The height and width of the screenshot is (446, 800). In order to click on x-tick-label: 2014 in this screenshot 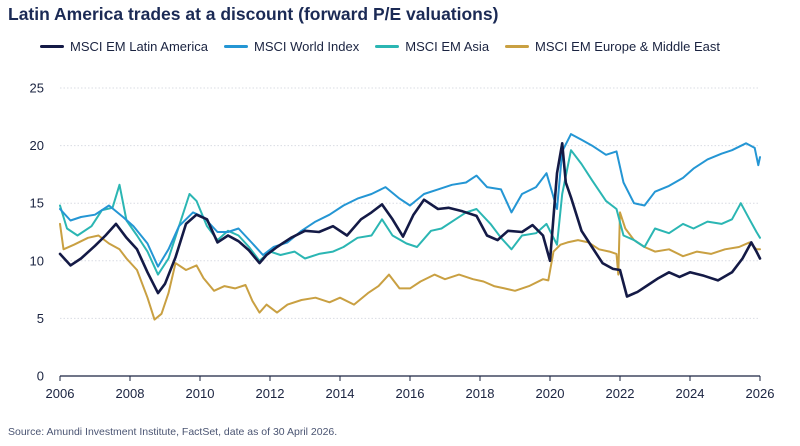, I will do `click(340, 393)`.